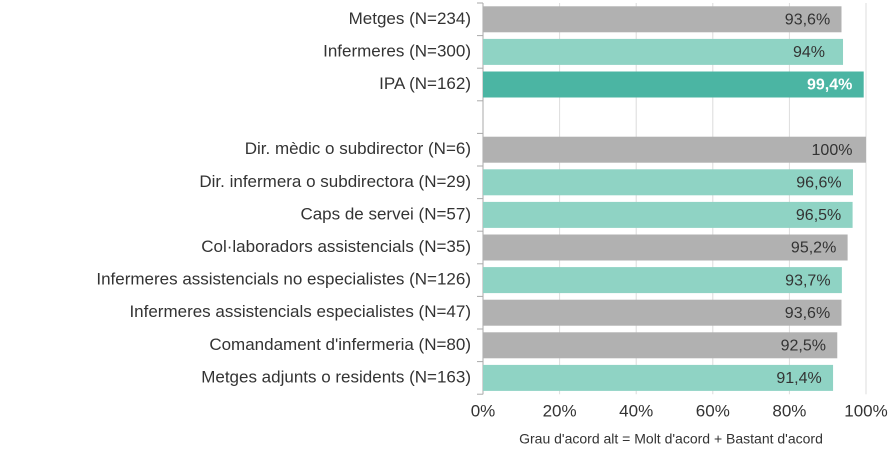 The height and width of the screenshot is (451, 895). I want to click on value-label: 93,7%, so click(807, 280).